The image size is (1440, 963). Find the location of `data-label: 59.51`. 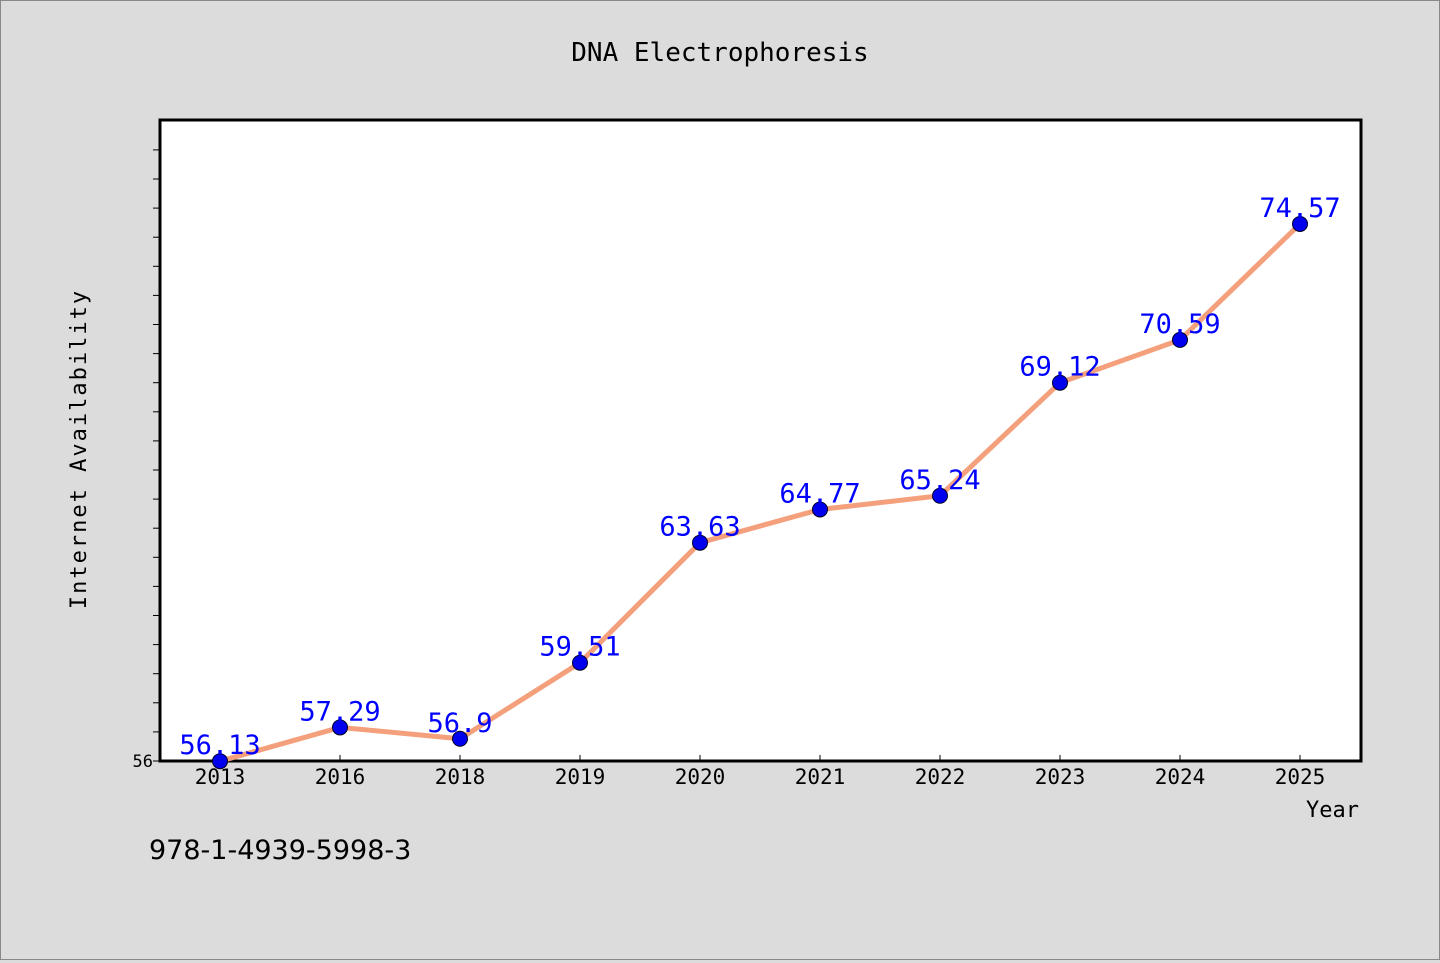

data-label: 59.51 is located at coordinates (579, 647).